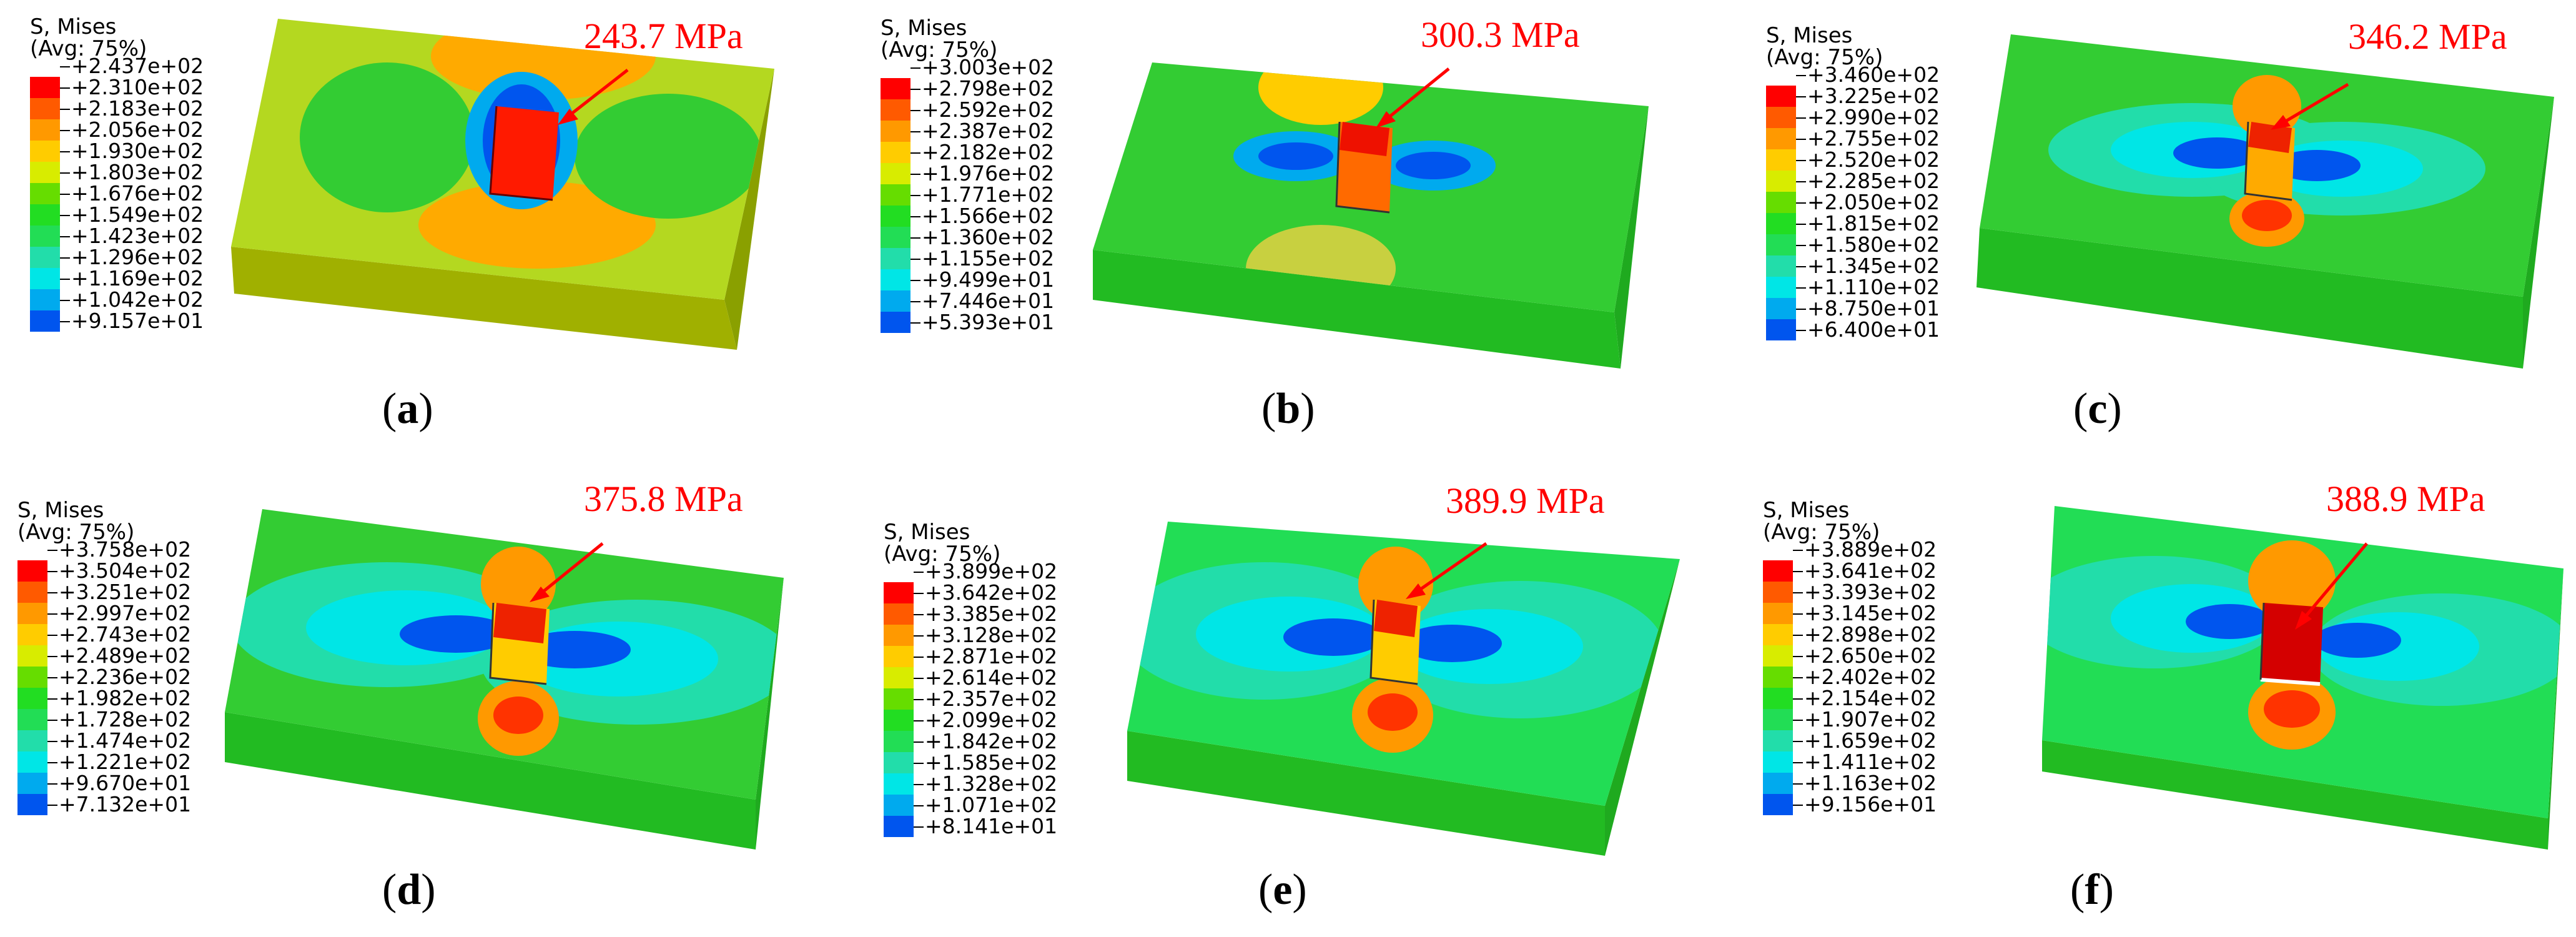 The image size is (2576, 937). I want to click on legend-value: +1.549e+02, so click(138, 215).